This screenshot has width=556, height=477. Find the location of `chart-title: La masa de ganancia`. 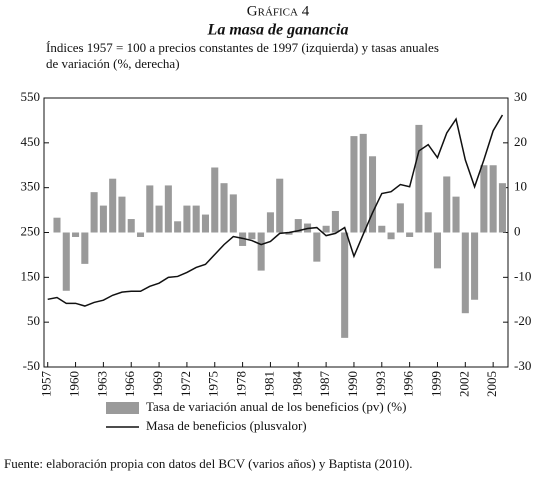

chart-title: La masa de ganancia is located at coordinates (278, 30).